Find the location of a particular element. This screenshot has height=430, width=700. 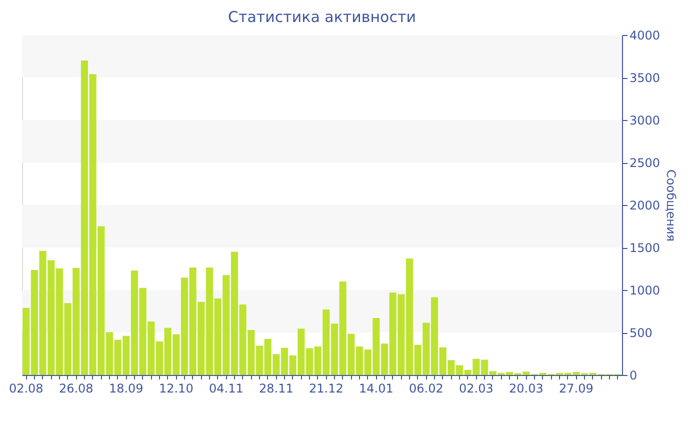

x-tick-label: 20.03 is located at coordinates (526, 389).